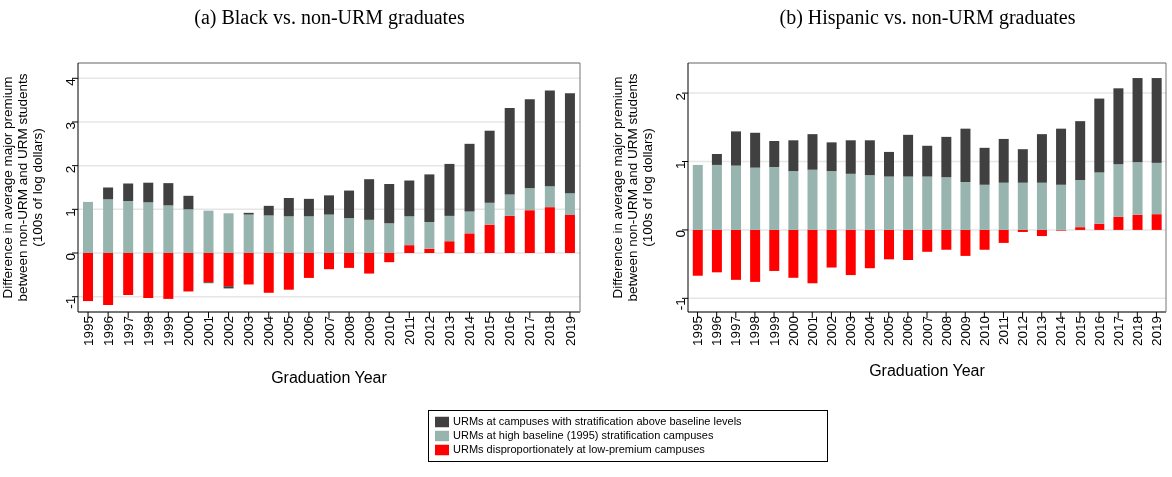 The height and width of the screenshot is (477, 1172). Describe the element at coordinates (409, 331) in the screenshot. I see `x-tick-label: 2011` at that location.